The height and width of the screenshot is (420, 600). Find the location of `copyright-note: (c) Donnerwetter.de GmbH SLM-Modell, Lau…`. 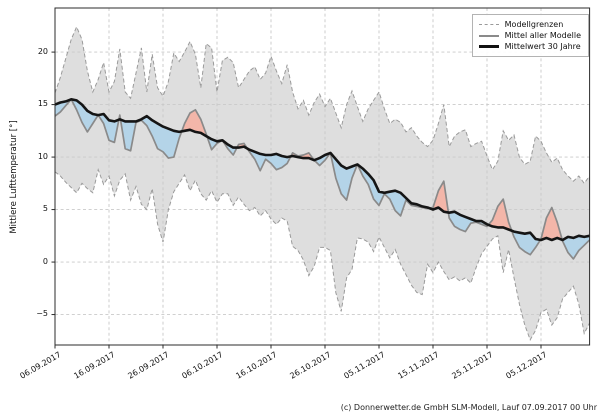

copyright-note: (c) Donnerwetter.de GmbH SLM-Modell, Lau… is located at coordinates (468, 407).